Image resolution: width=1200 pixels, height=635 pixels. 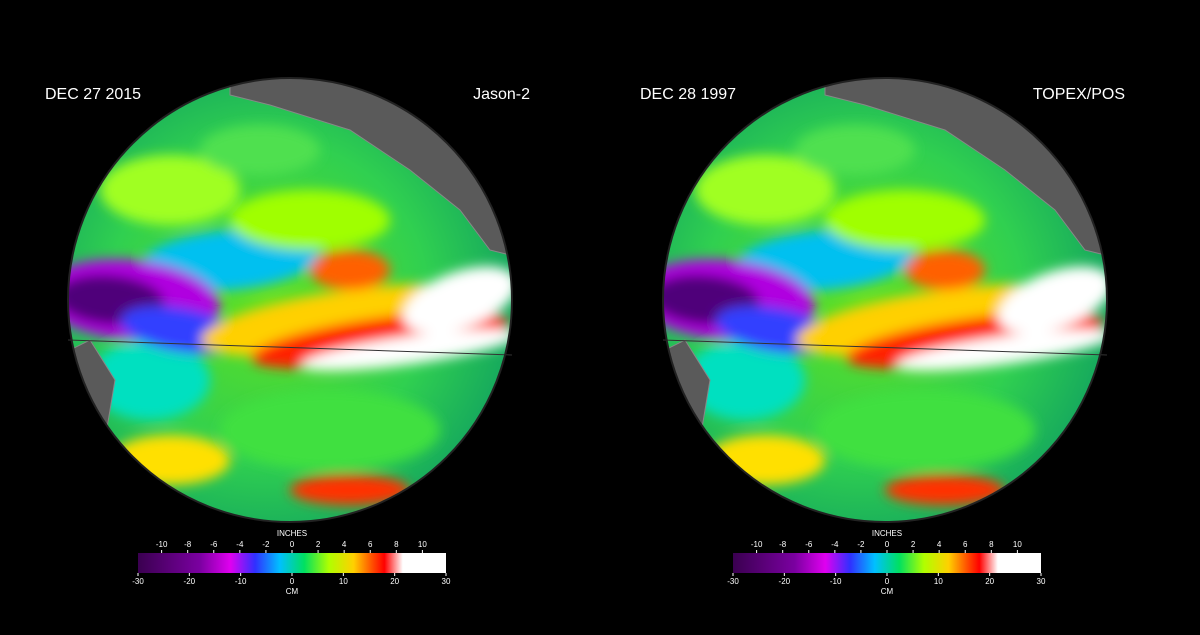 What do you see at coordinates (93, 94) in the screenshot?
I see `date-label: DEC 27 2015` at bounding box center [93, 94].